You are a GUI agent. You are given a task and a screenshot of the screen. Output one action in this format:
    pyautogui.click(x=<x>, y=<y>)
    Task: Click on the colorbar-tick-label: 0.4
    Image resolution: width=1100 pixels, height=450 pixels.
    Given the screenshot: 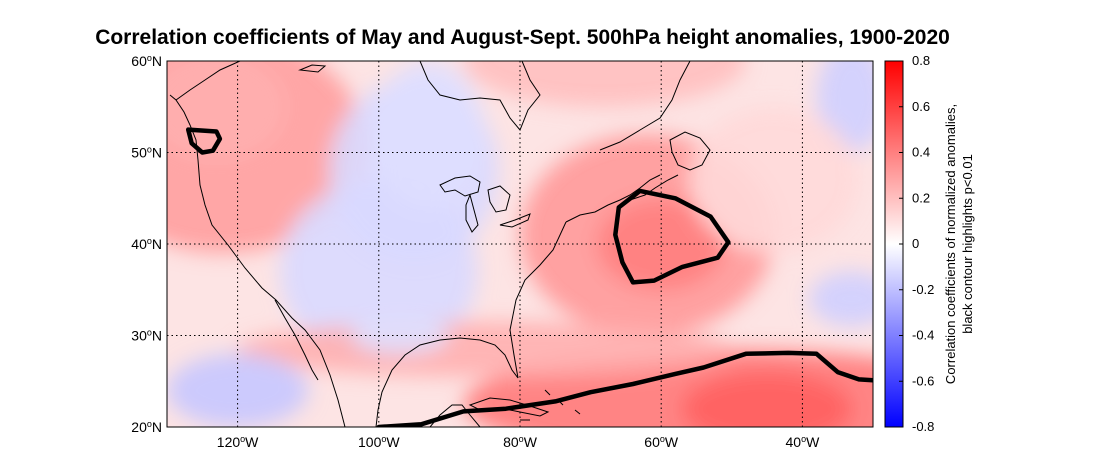 What is the action you would take?
    pyautogui.click(x=921, y=152)
    